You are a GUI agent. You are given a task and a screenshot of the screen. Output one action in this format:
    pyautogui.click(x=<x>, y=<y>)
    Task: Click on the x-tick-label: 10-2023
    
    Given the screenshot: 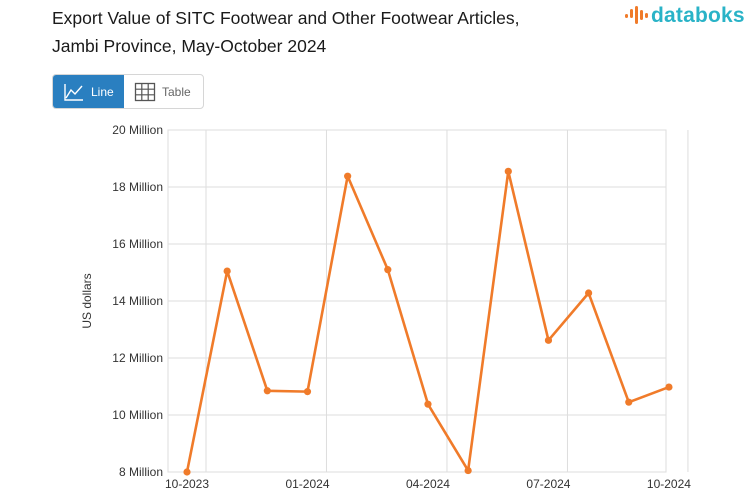 What is the action you would take?
    pyautogui.click(x=187, y=484)
    